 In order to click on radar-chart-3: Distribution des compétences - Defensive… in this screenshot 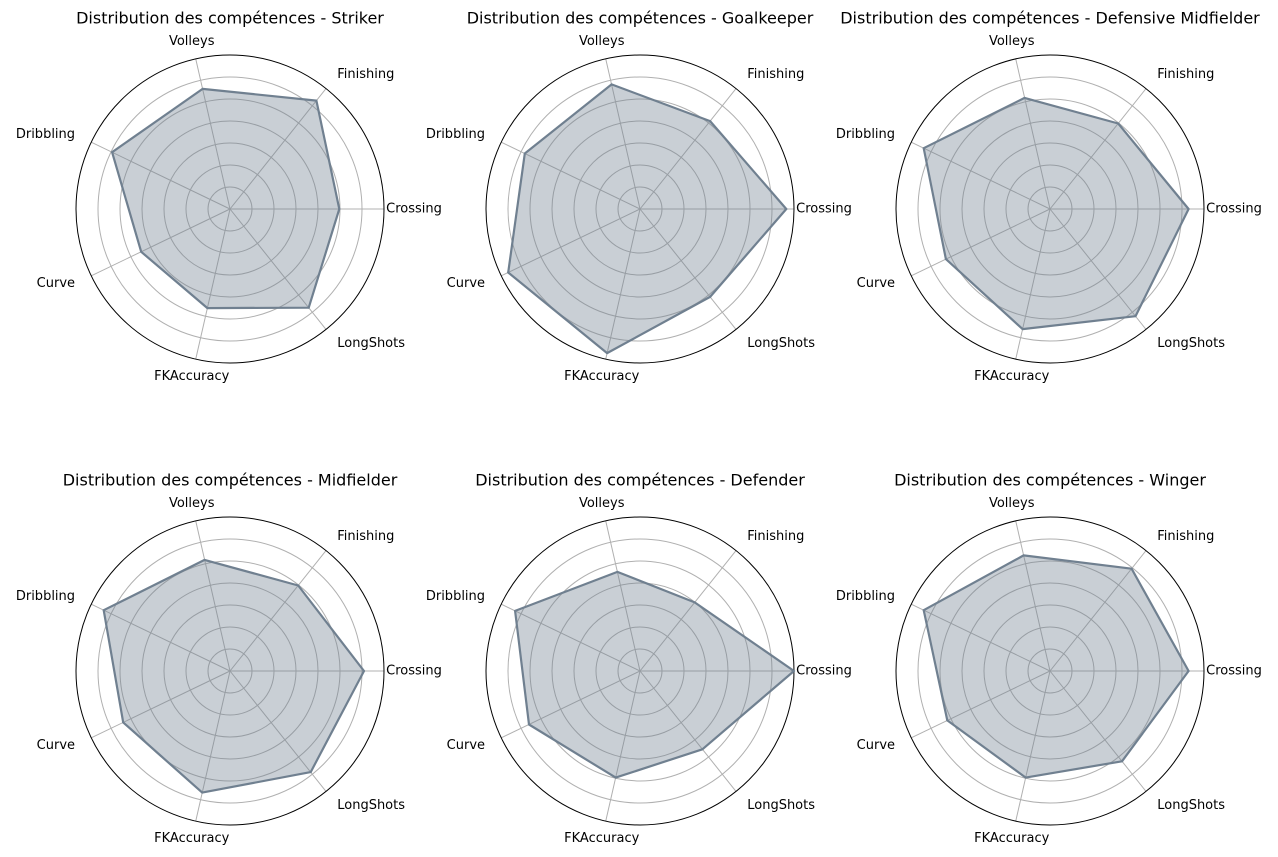, I will do `click(1049, 197)`.